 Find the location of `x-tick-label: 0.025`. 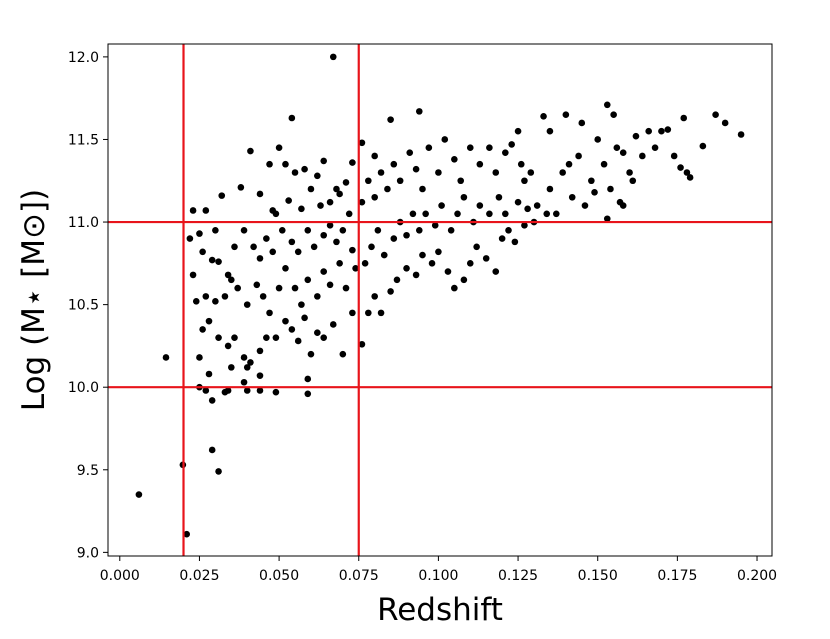

x-tick-label: 0.025 is located at coordinates (199, 576).